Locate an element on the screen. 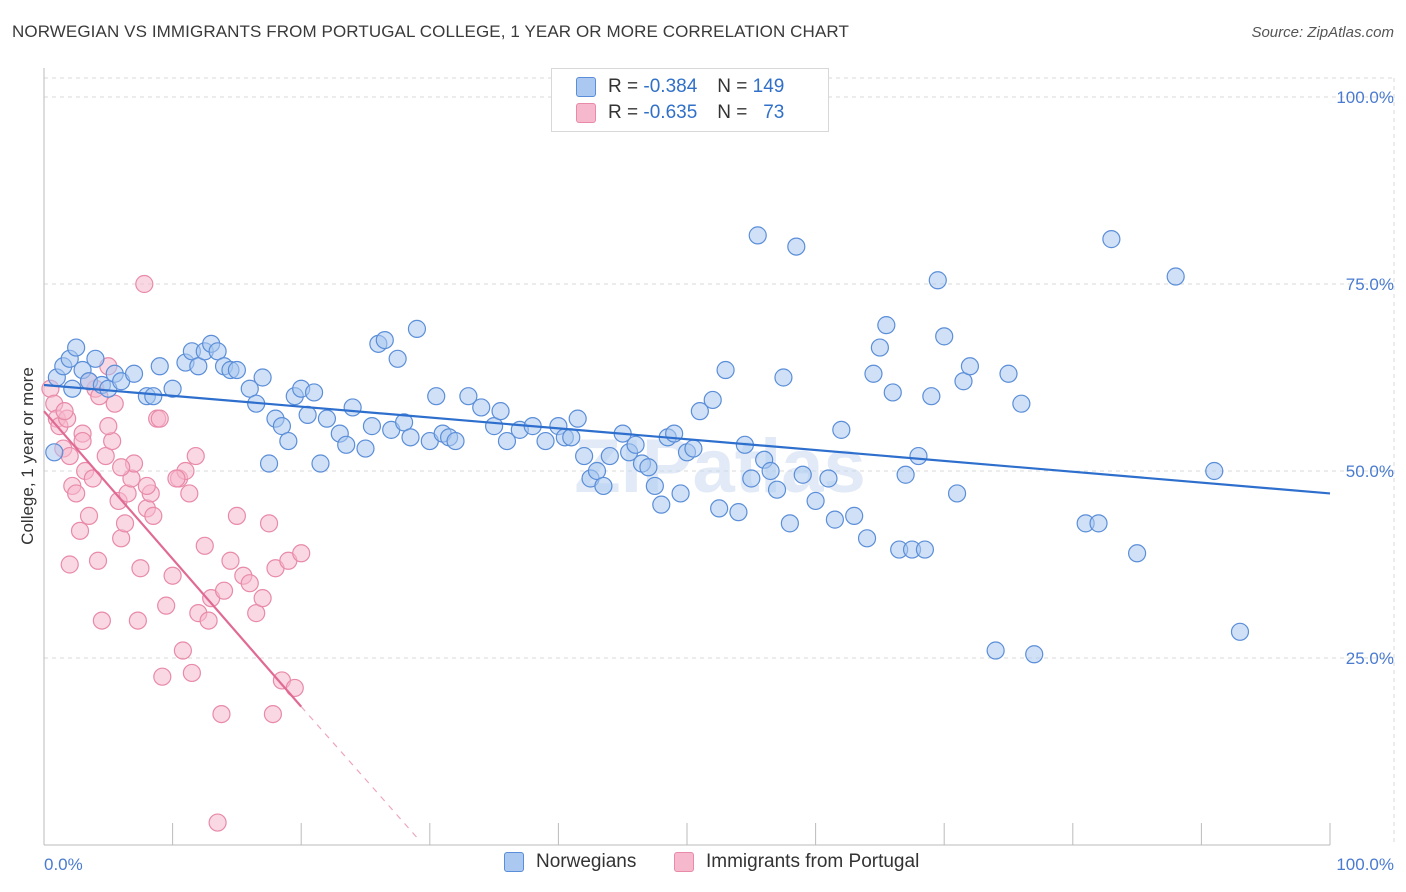 The width and height of the screenshot is (1406, 892). legend-row-norwegians: R = -0.384 N = 149 is located at coordinates (680, 87).